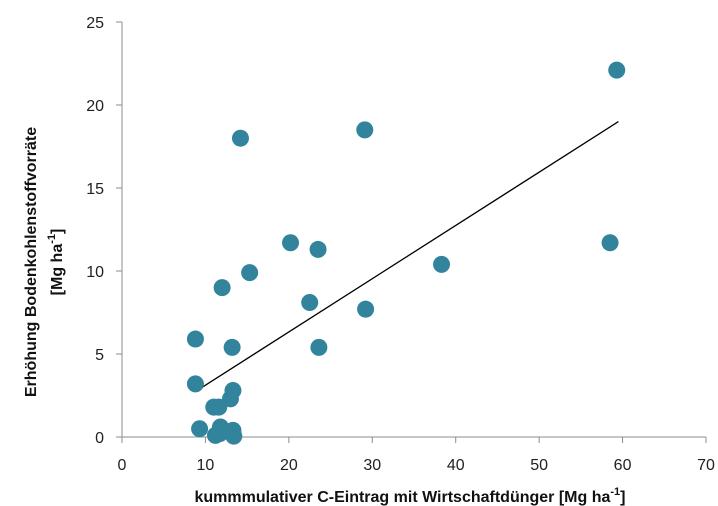 This screenshot has height=506, width=718. What do you see at coordinates (456, 465) in the screenshot?
I see `x-tick-label: 40` at bounding box center [456, 465].